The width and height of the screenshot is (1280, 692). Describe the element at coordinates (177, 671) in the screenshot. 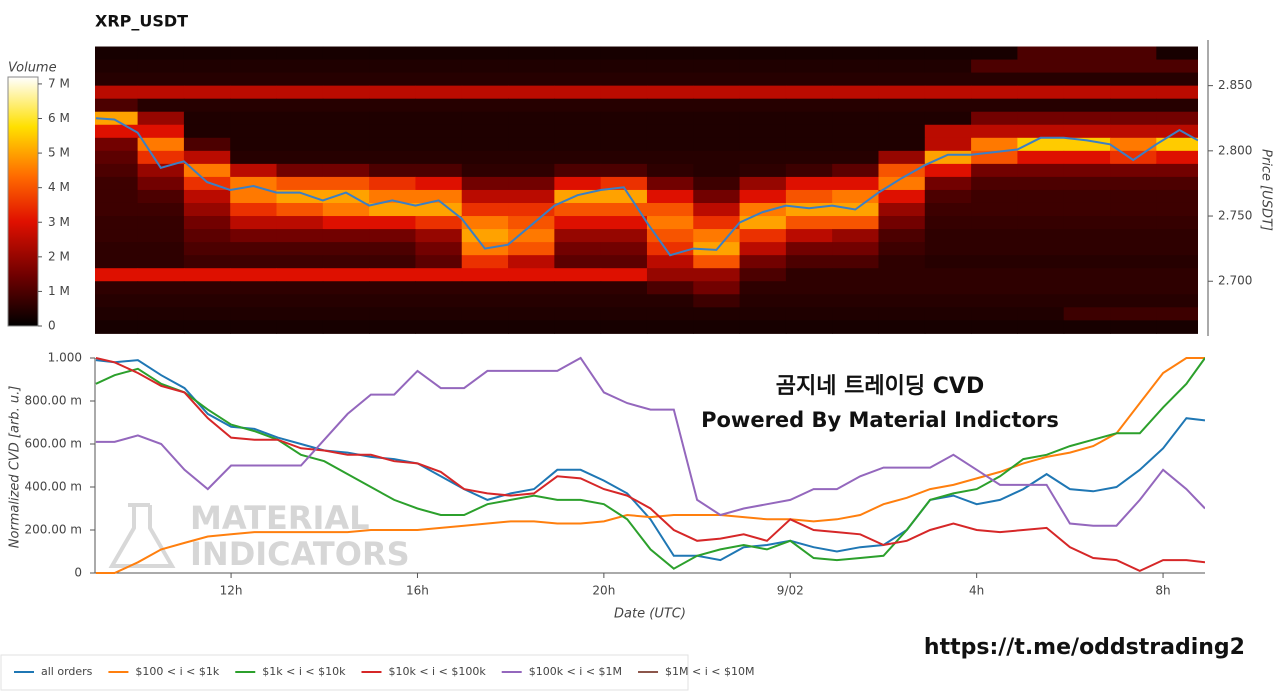

I see `legend-label: $100 < i < $1k` at that location.